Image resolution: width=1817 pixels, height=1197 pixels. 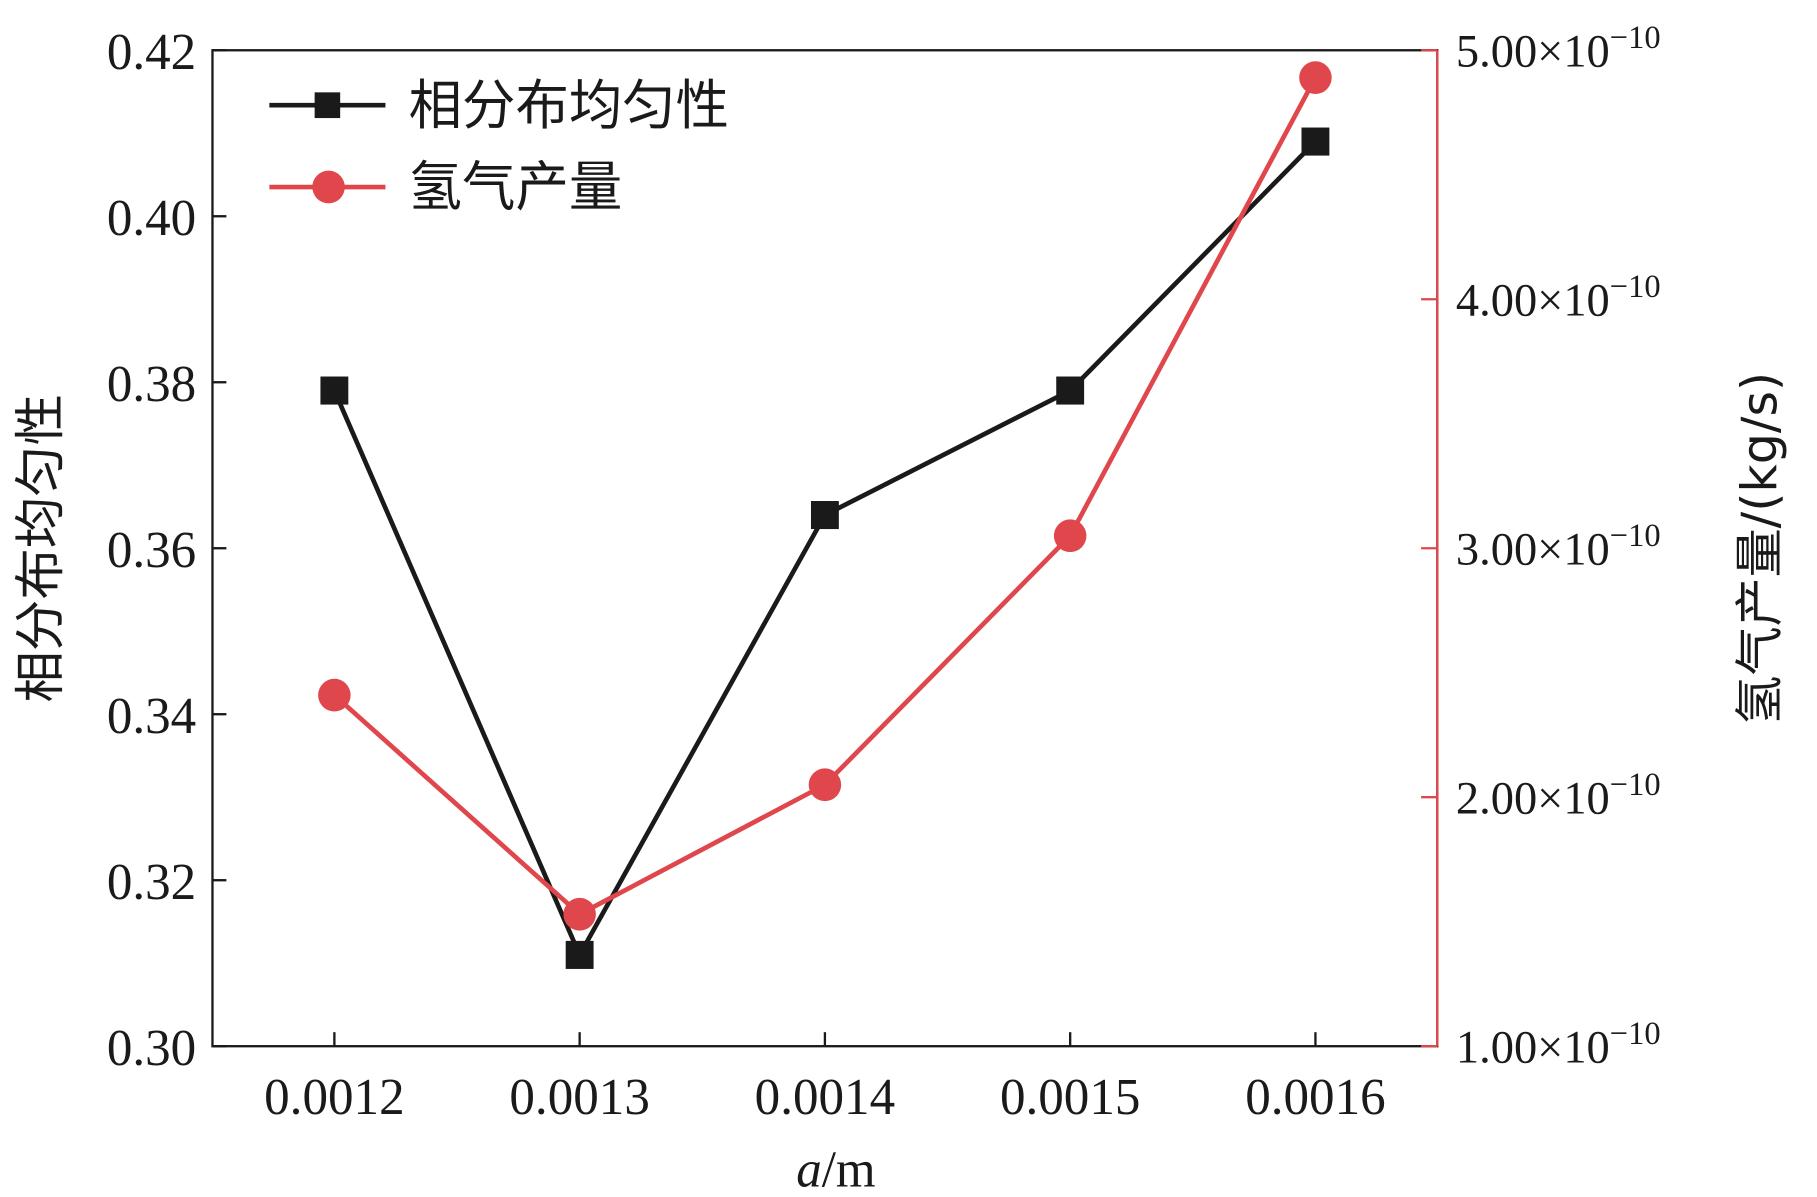 I want to click on y2-tick-label: 1.00×10⁻¹⁰, so click(x=1558, y=1045).